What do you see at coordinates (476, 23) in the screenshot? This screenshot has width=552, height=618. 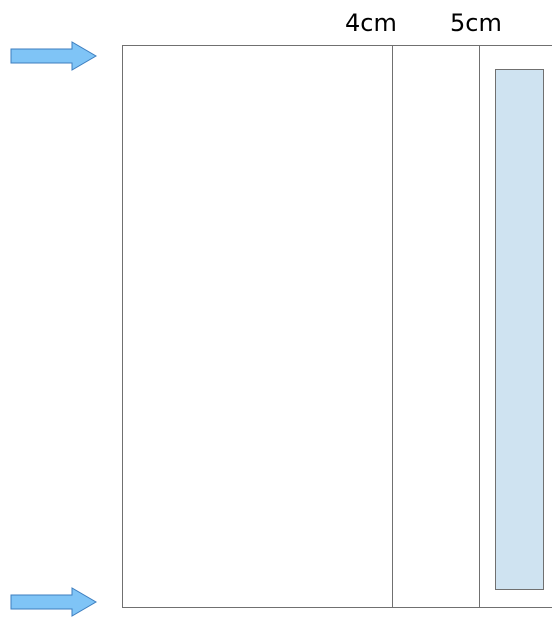 I see `measure-label-5cm: 5cm` at bounding box center [476, 23].